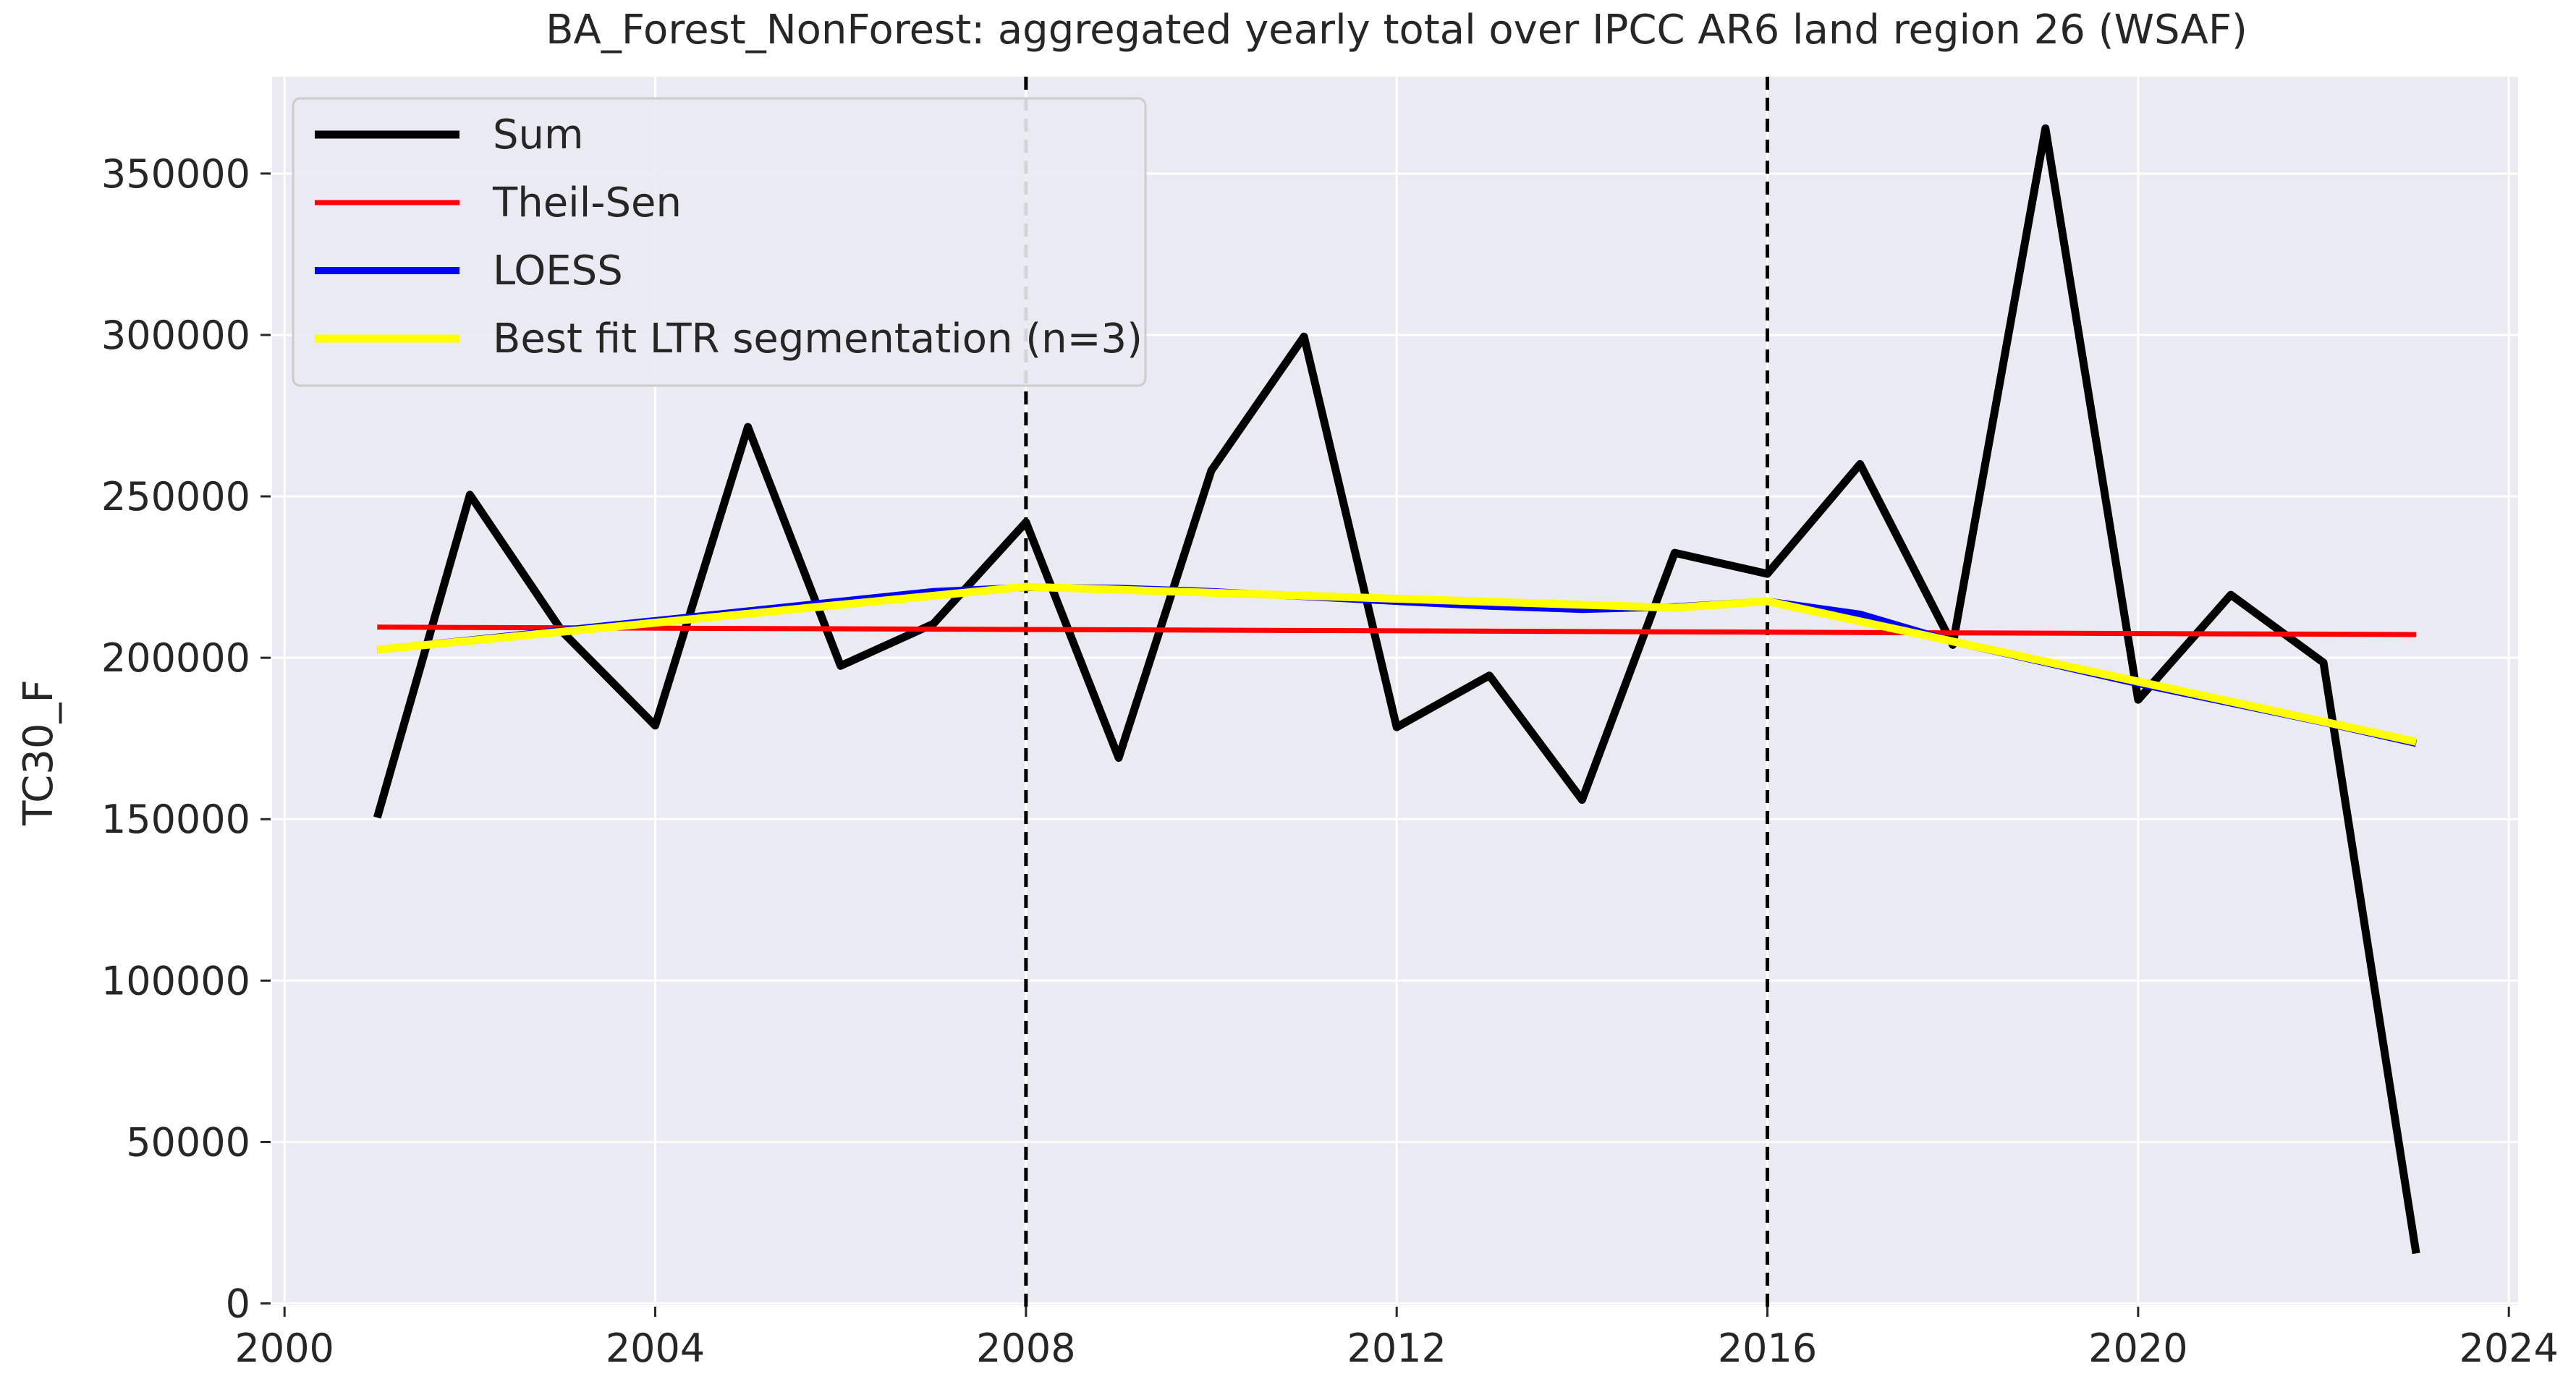 Image resolution: width=2576 pixels, height=1400 pixels. Describe the element at coordinates (2137, 1348) in the screenshot. I see `x-tick-label: 2020` at that location.